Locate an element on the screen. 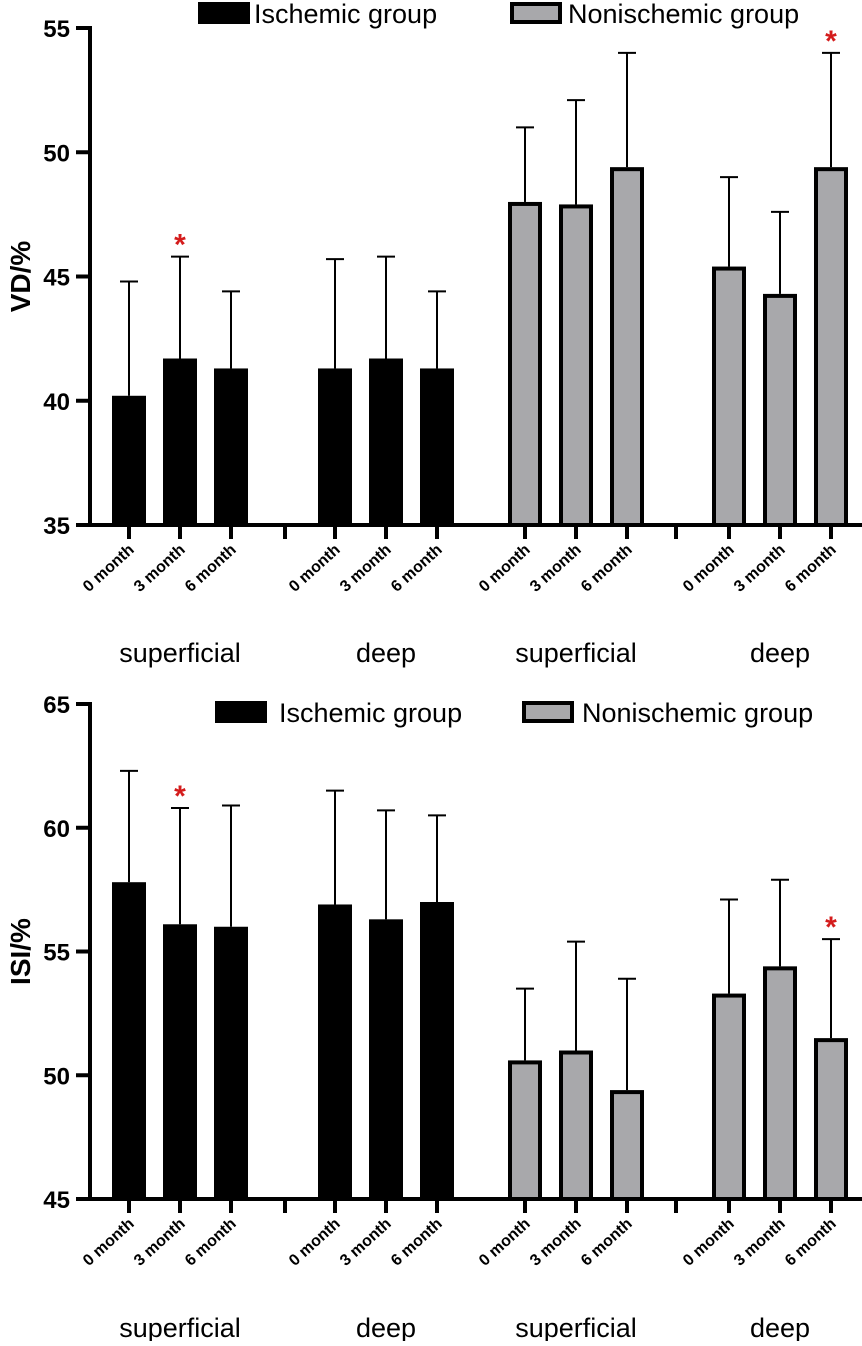 The height and width of the screenshot is (1346, 862). y-tick-label: 35 is located at coordinates (56, 526).